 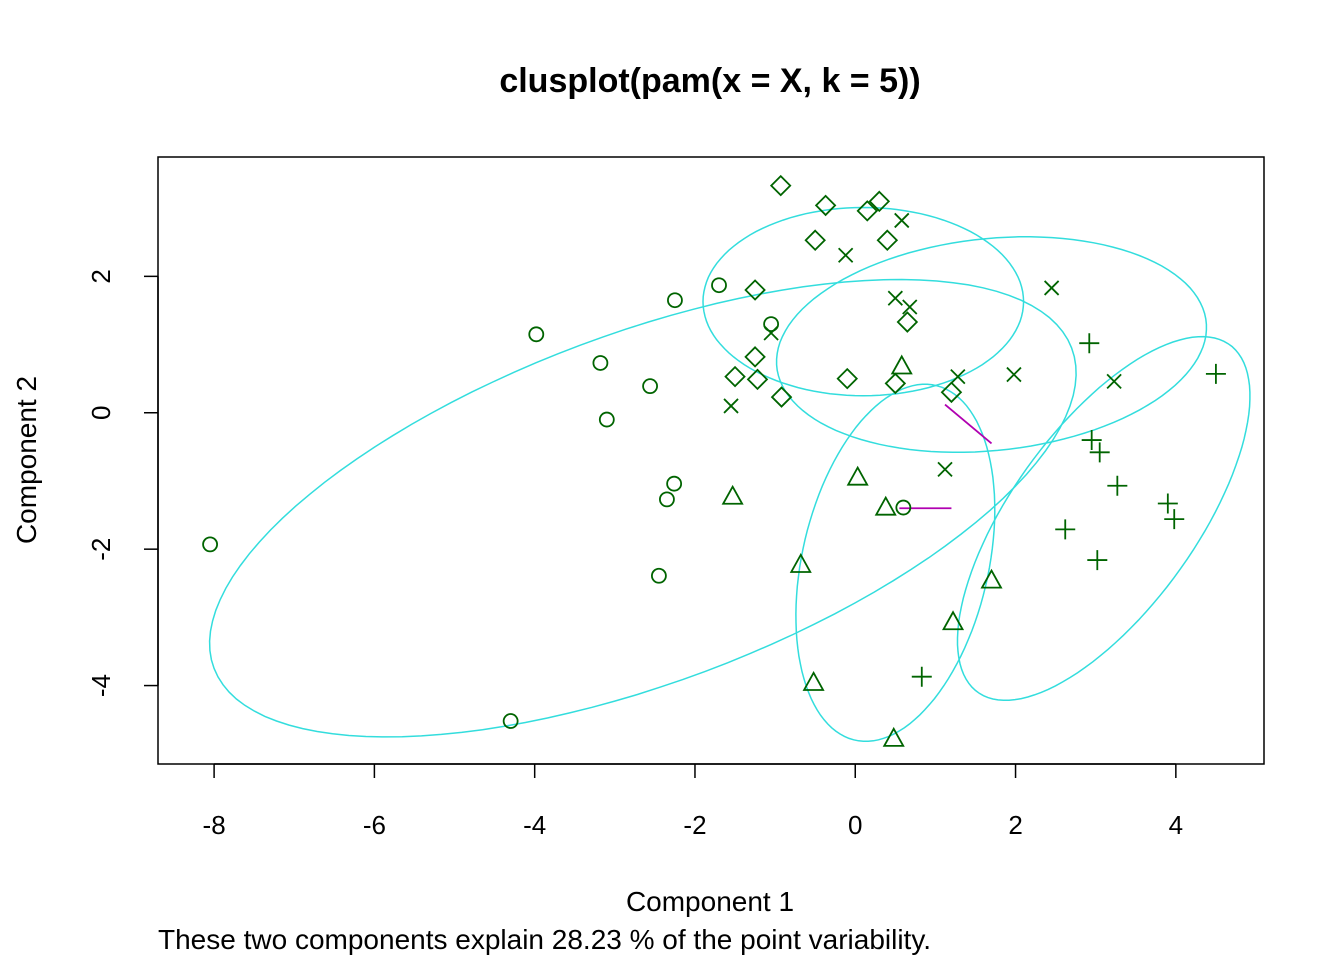 I want to click on x-tick-label: -2, so click(x=694, y=825).